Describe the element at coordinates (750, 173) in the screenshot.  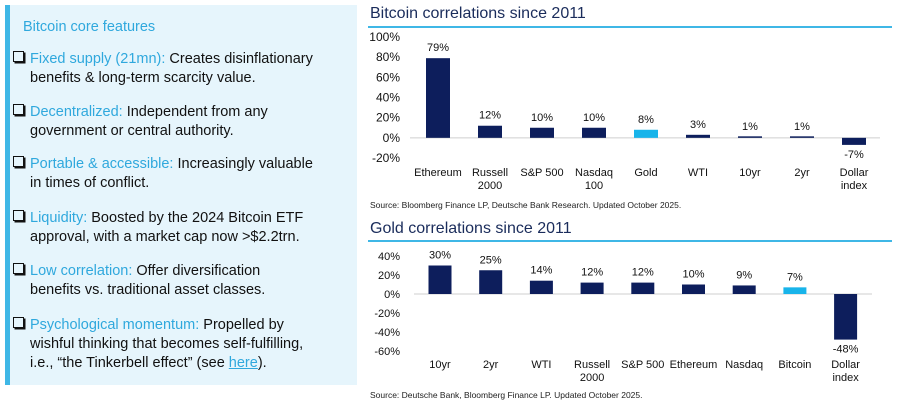
I see `bitcoin-category-label: 10yr` at that location.